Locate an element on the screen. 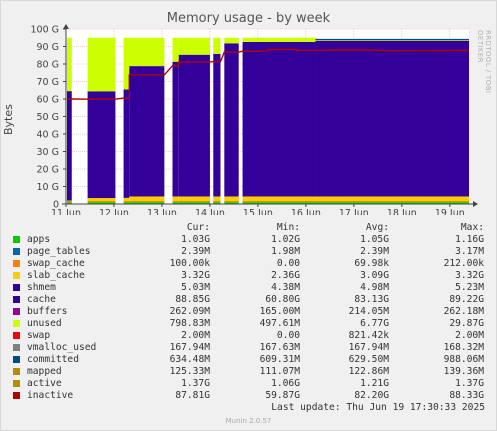  y-tick-label-5: 50 G is located at coordinates (48, 117).